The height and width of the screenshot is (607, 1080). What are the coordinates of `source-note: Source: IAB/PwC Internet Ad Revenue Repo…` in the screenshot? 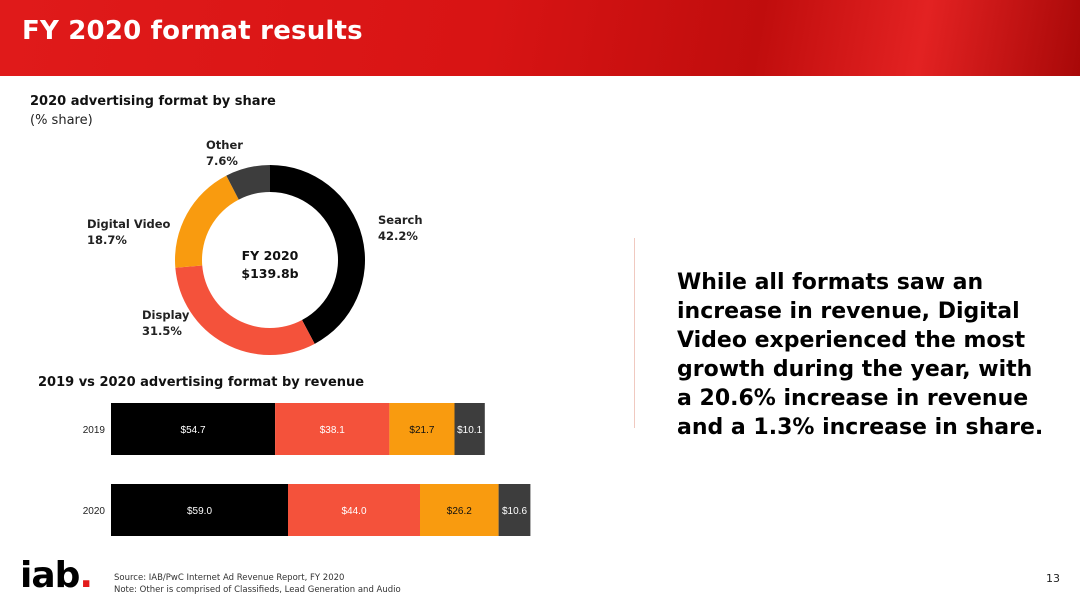 It's located at (257, 584).